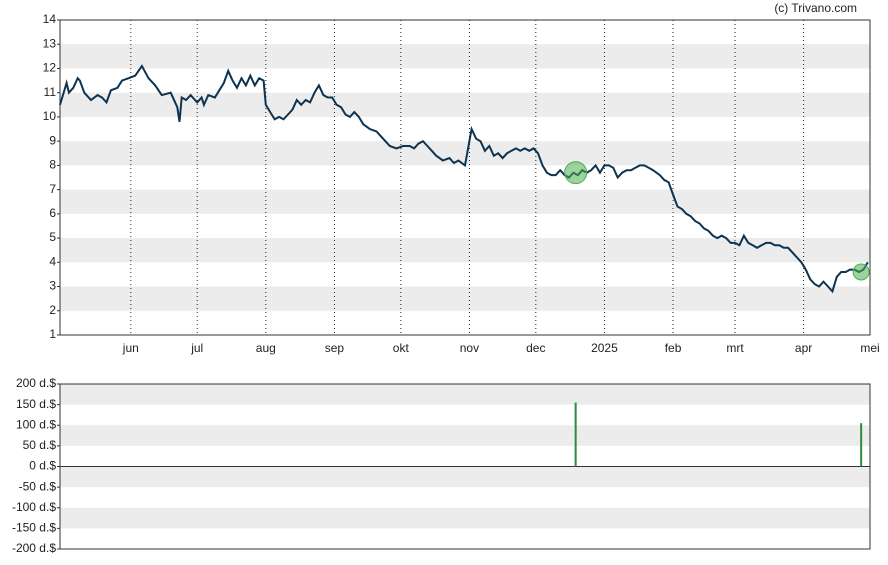 This screenshot has height=565, width=888. I want to click on y-tick-label: 9, so click(52, 140).